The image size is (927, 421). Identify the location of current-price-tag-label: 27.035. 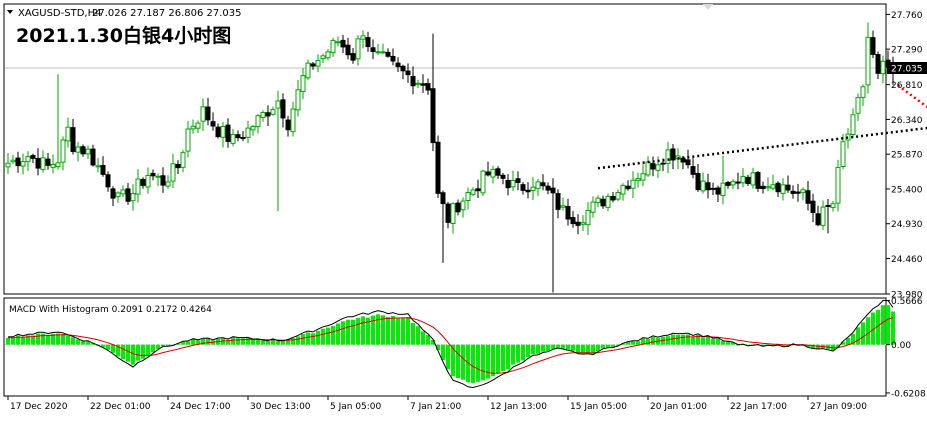
(907, 69).